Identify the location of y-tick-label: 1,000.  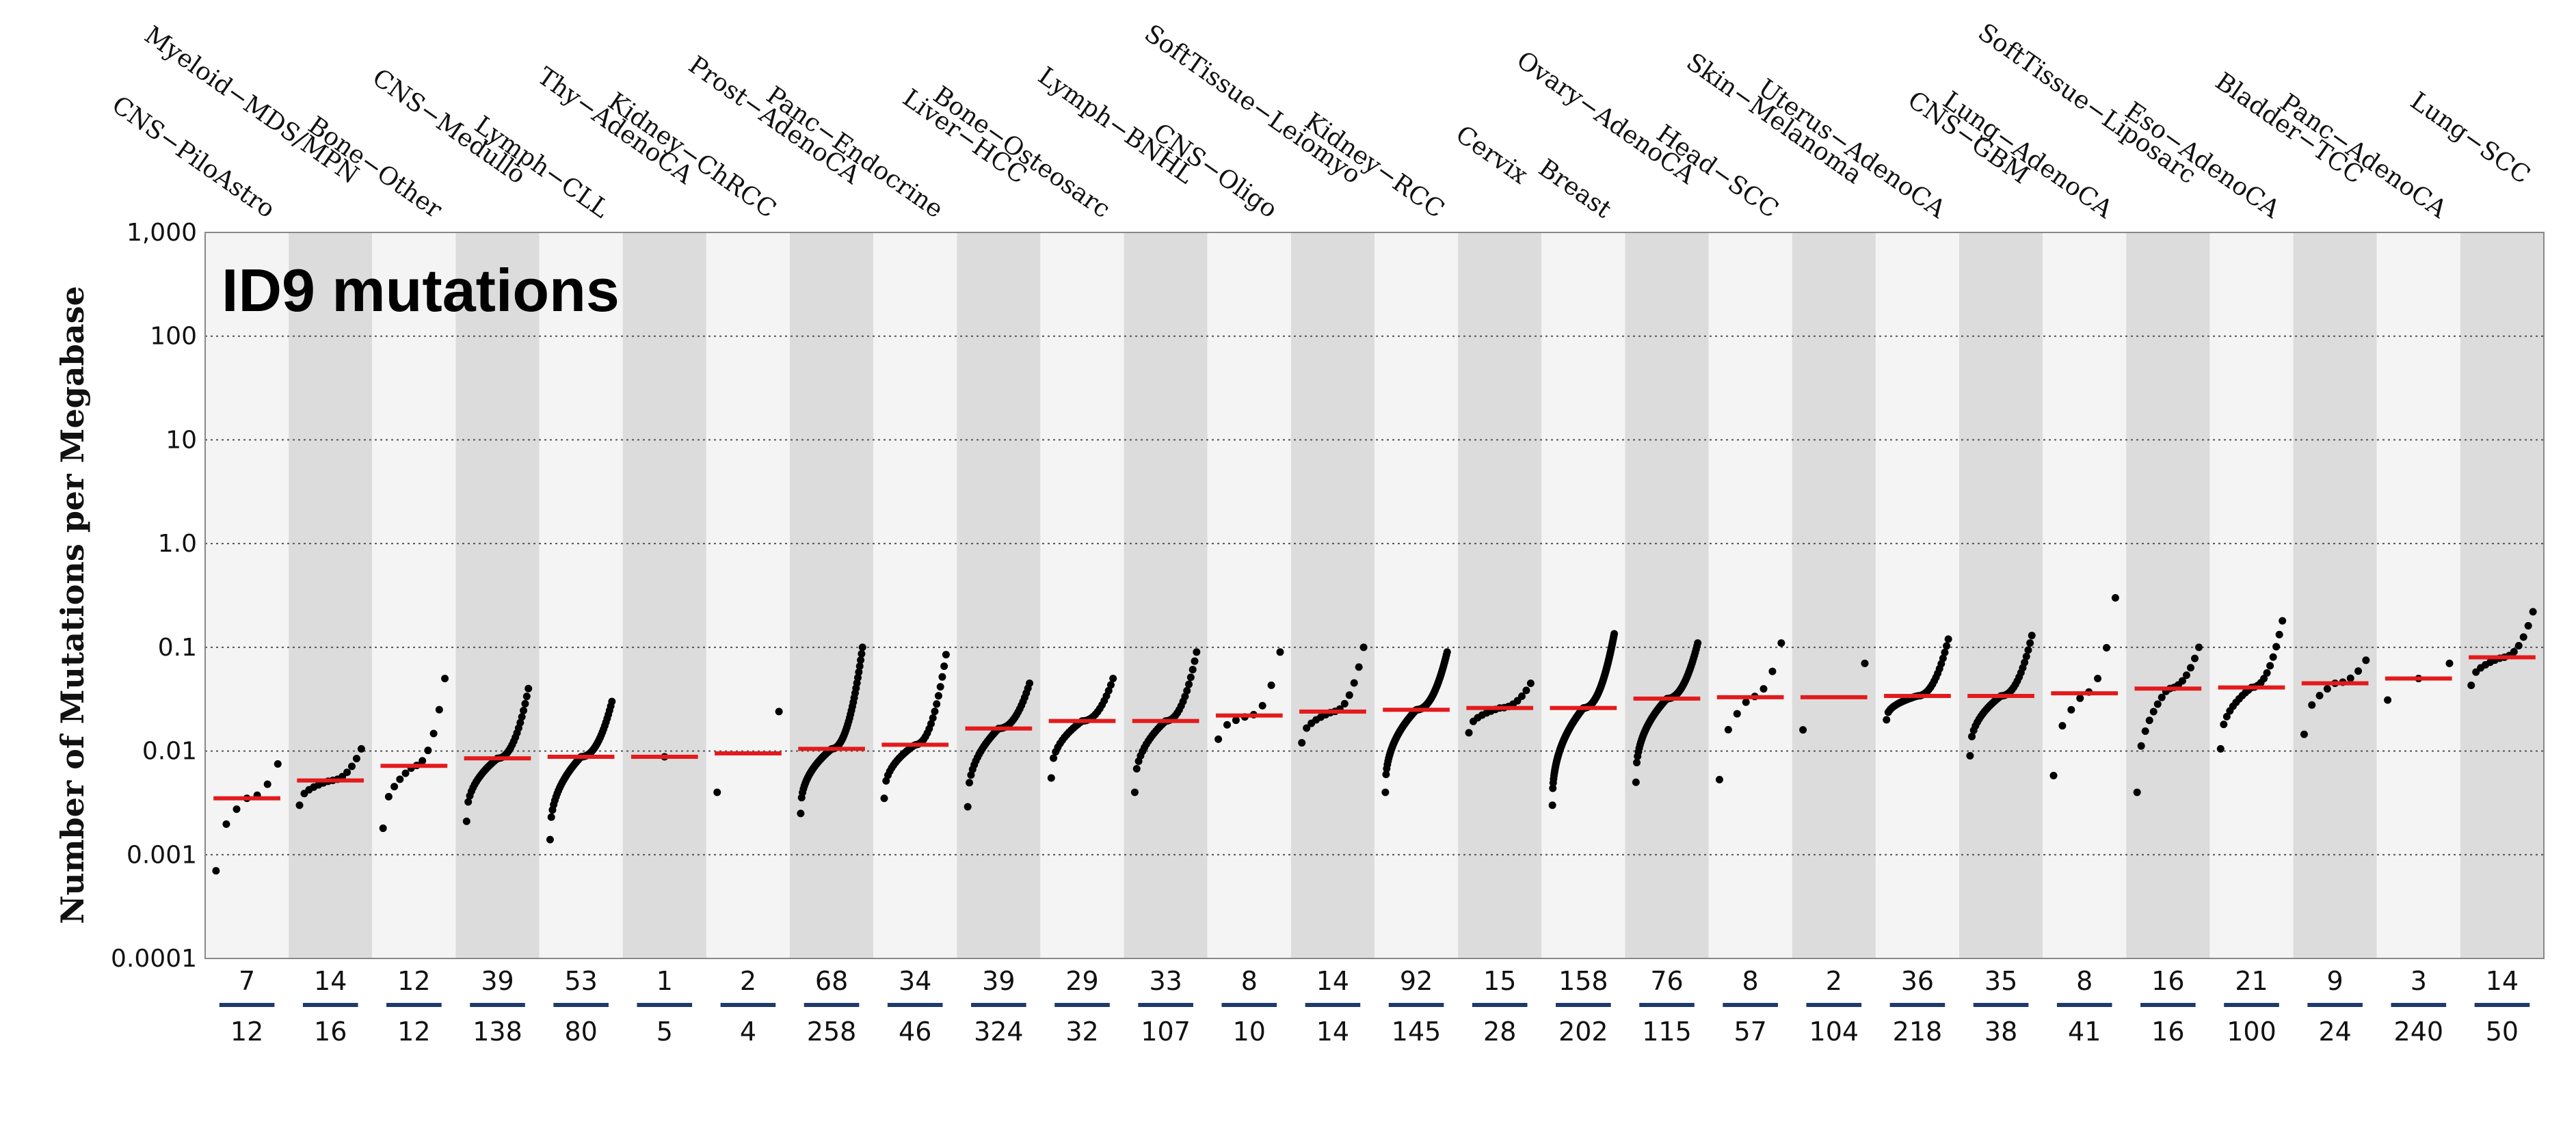
(162, 233).